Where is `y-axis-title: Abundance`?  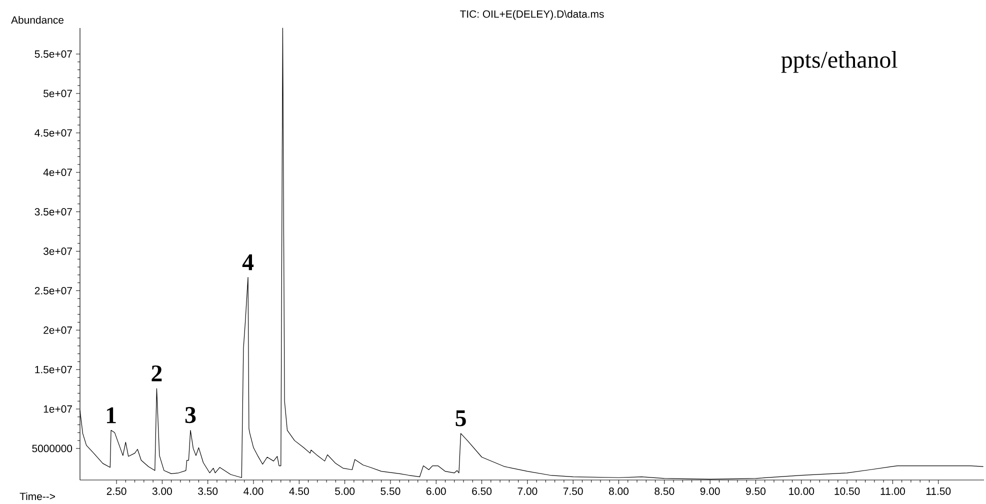 y-axis-title: Abundance is located at coordinates (37, 20).